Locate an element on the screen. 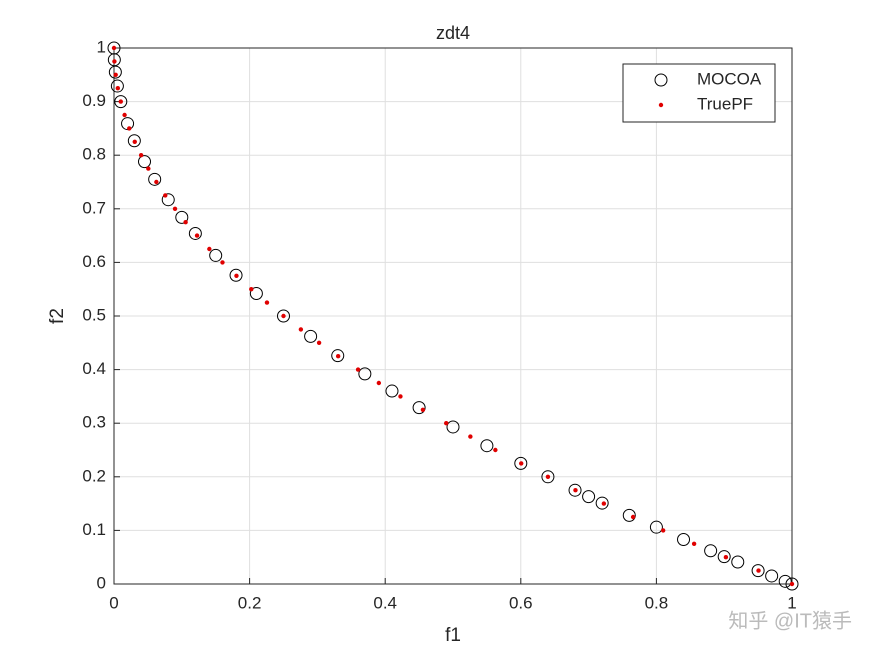 The height and width of the screenshot is (656, 875). x-tick-label: 0.2 is located at coordinates (250, 602).